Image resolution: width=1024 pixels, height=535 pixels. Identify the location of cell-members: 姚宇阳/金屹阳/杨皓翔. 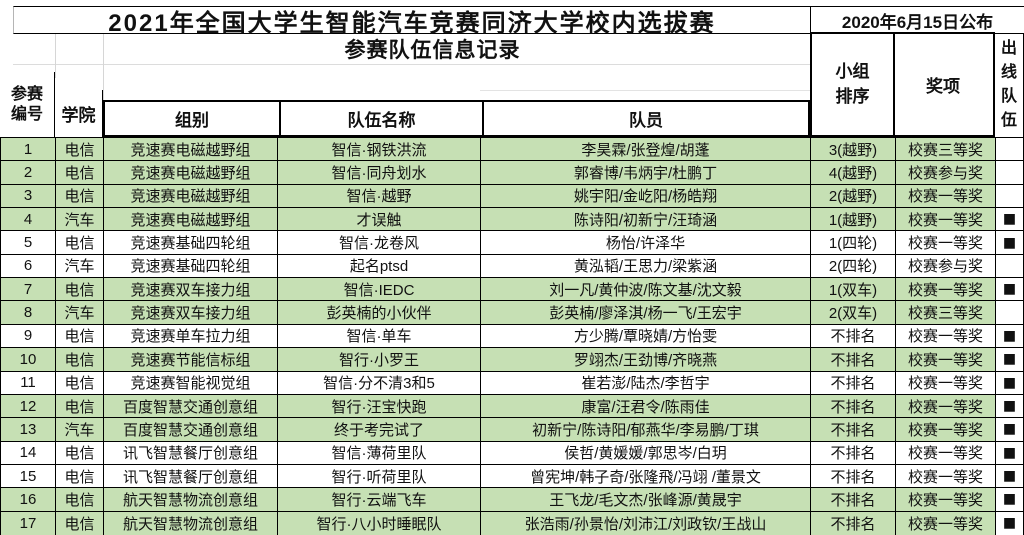
(646, 196).